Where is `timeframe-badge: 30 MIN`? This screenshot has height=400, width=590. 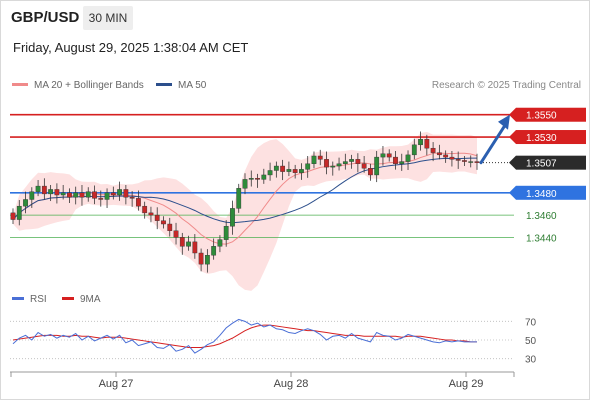 timeframe-badge: 30 MIN is located at coordinates (108, 18).